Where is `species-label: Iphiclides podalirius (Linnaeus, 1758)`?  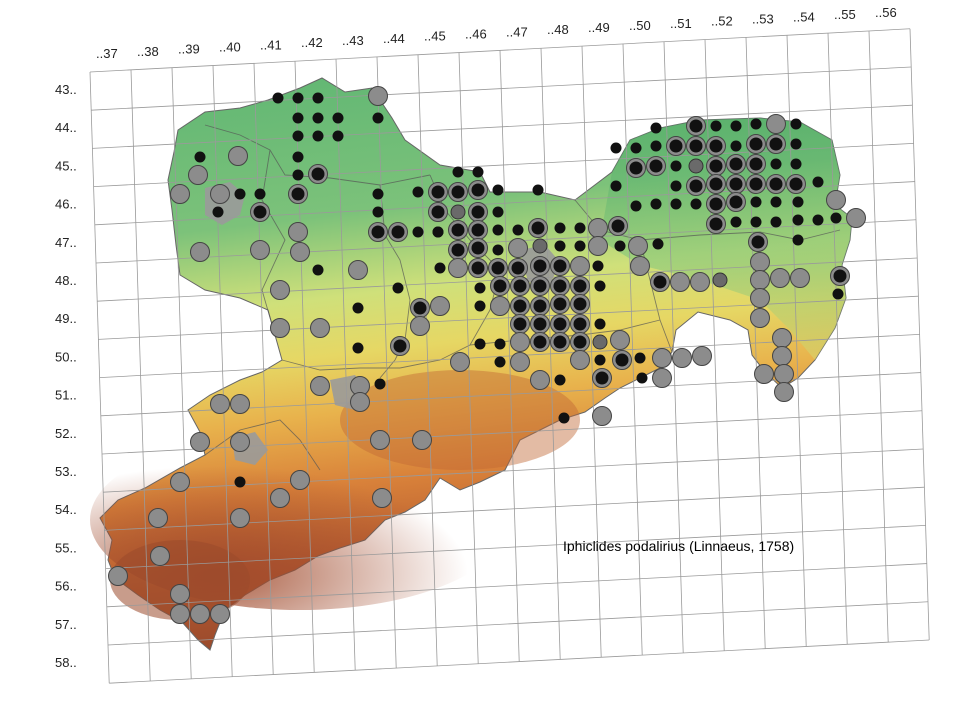
species-label: Iphiclides podalirius (Linnaeus, 1758) is located at coordinates (679, 546).